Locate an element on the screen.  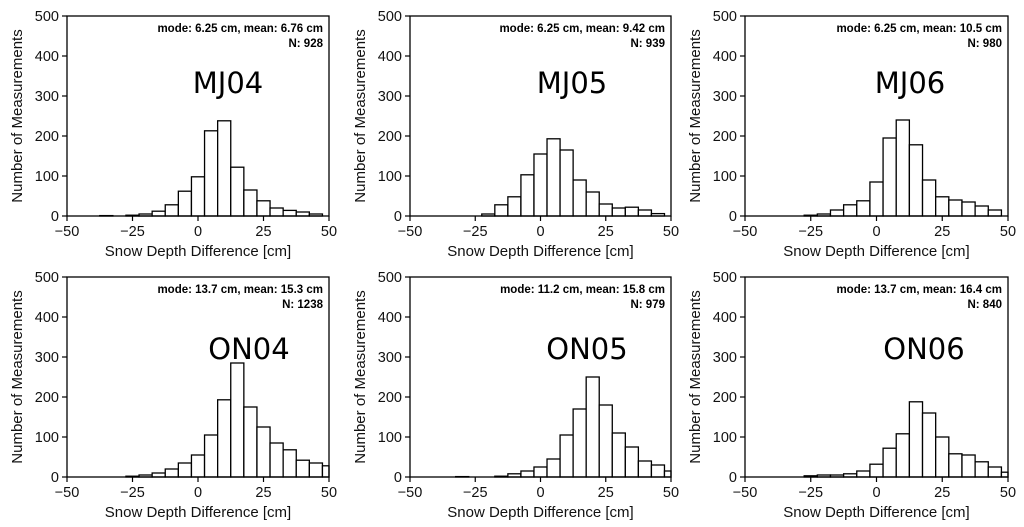
panel-label: ON05 is located at coordinates (586, 349).